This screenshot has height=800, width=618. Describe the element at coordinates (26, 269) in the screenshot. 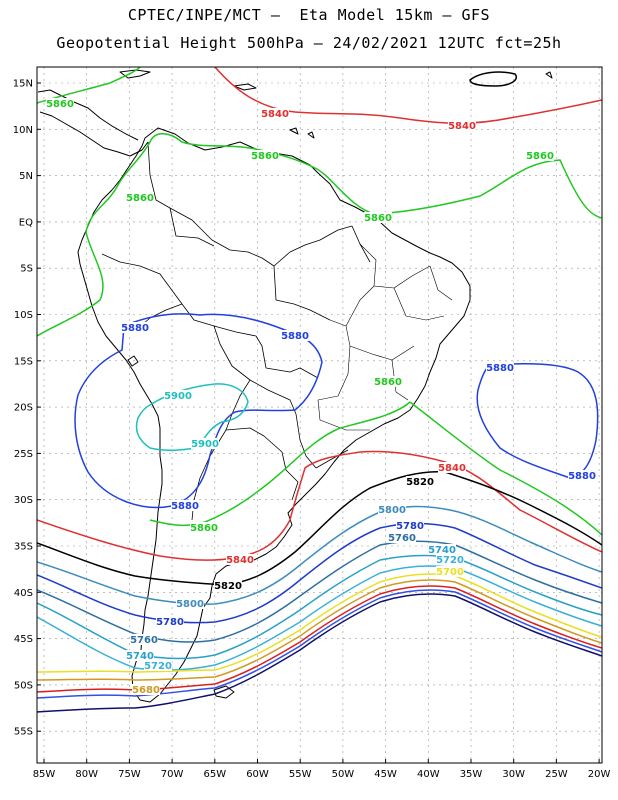

I see `lat-tick-label: 5S` at that location.